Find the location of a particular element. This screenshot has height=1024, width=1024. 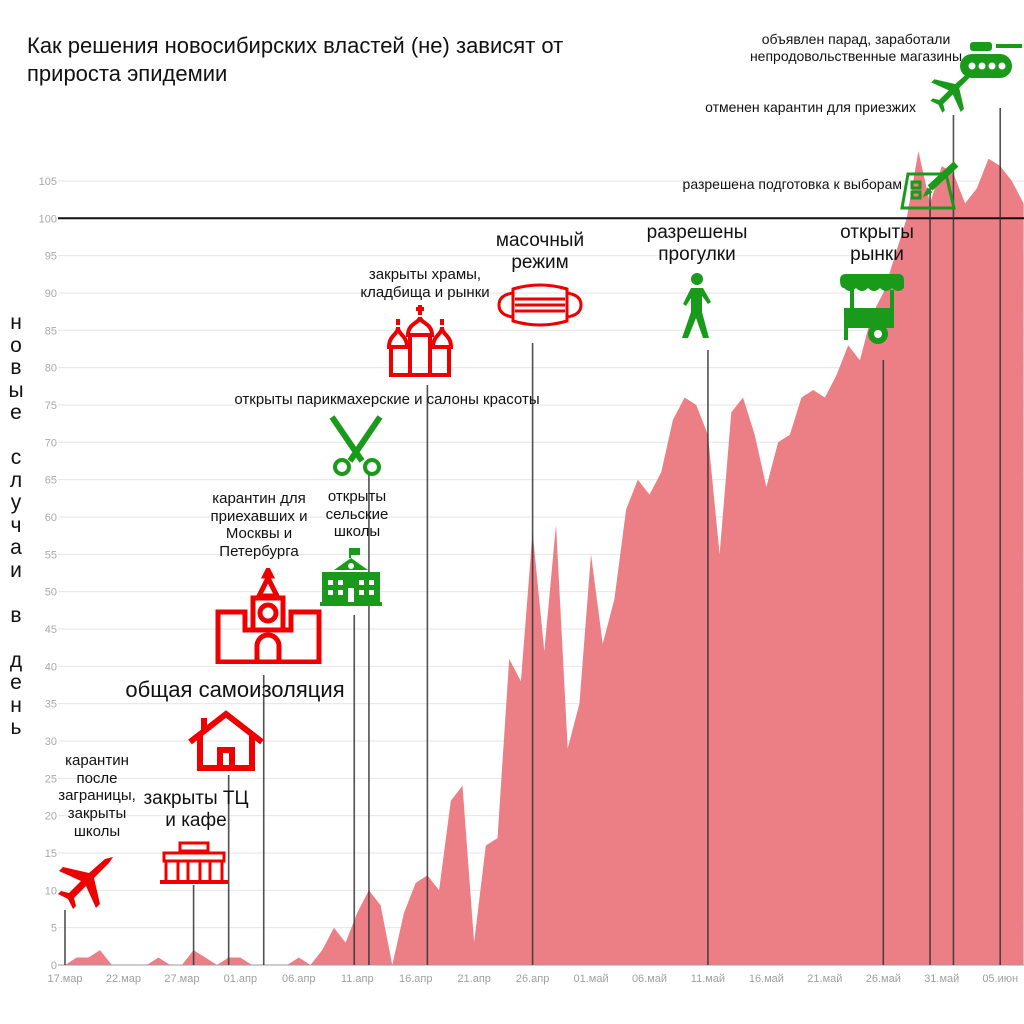

y-tick-label: 10 is located at coordinates (51, 891).